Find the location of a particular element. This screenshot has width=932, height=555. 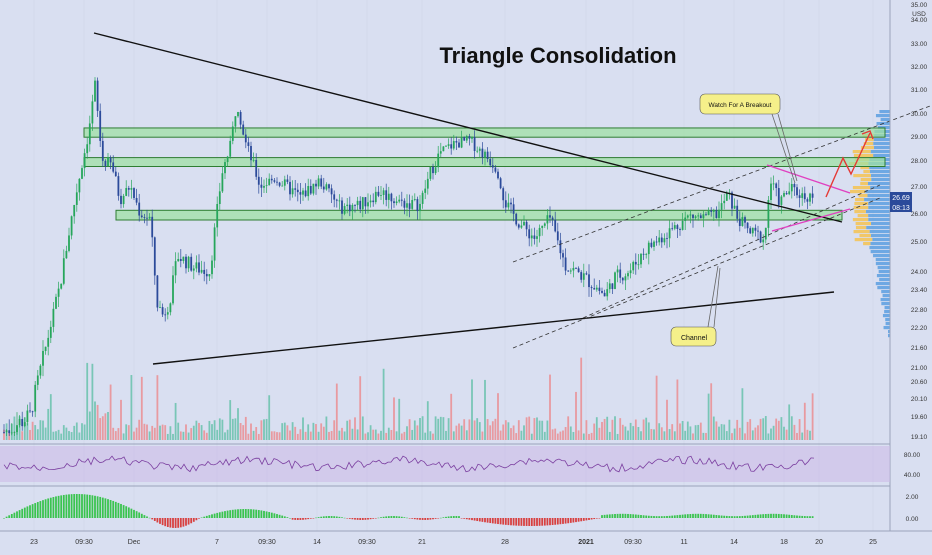

price-tick-label: 34.00 is located at coordinates (919, 20).